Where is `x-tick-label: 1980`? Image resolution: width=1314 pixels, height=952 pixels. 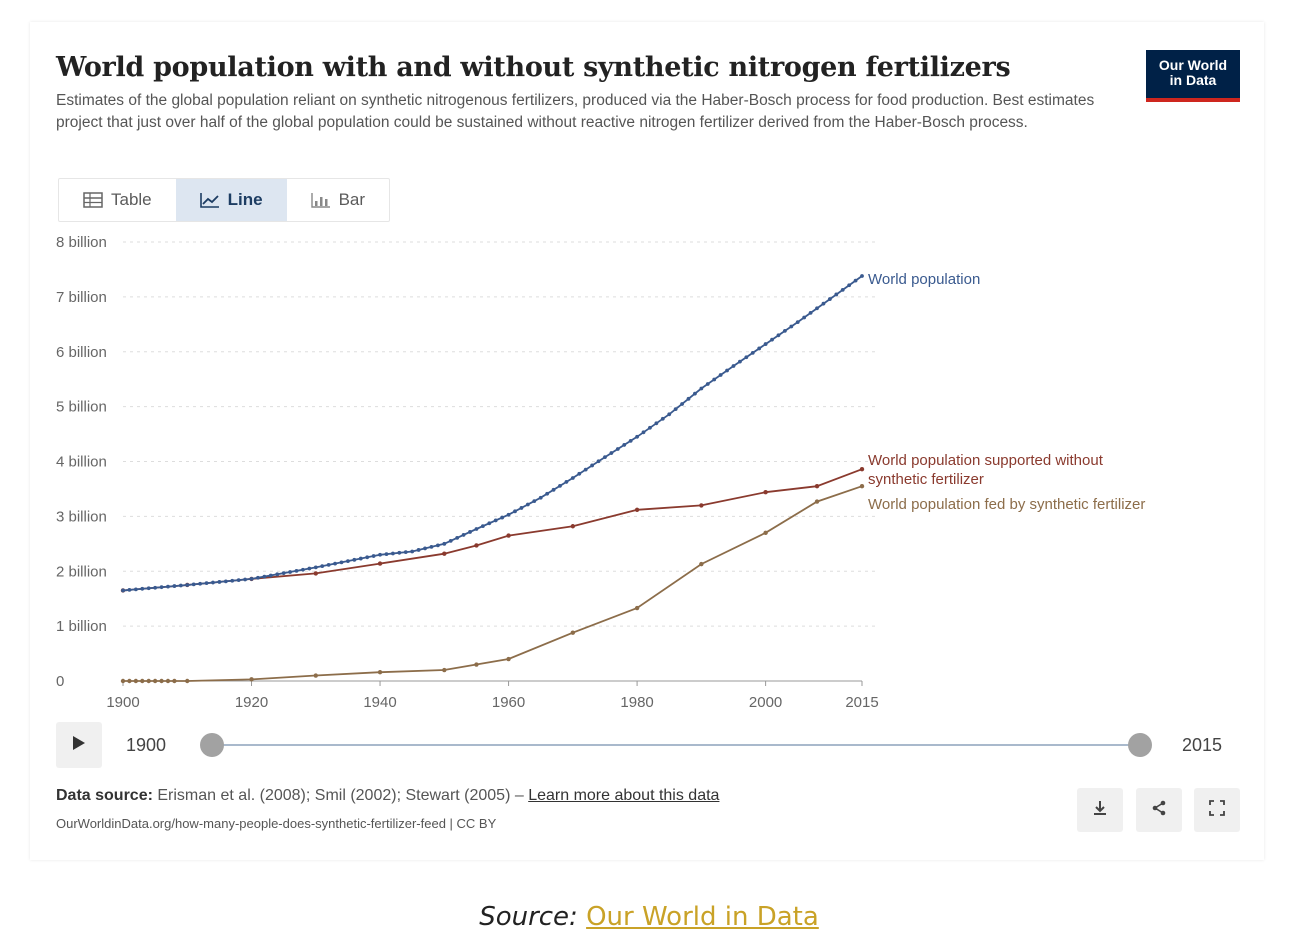 x-tick-label: 1980 is located at coordinates (636, 702).